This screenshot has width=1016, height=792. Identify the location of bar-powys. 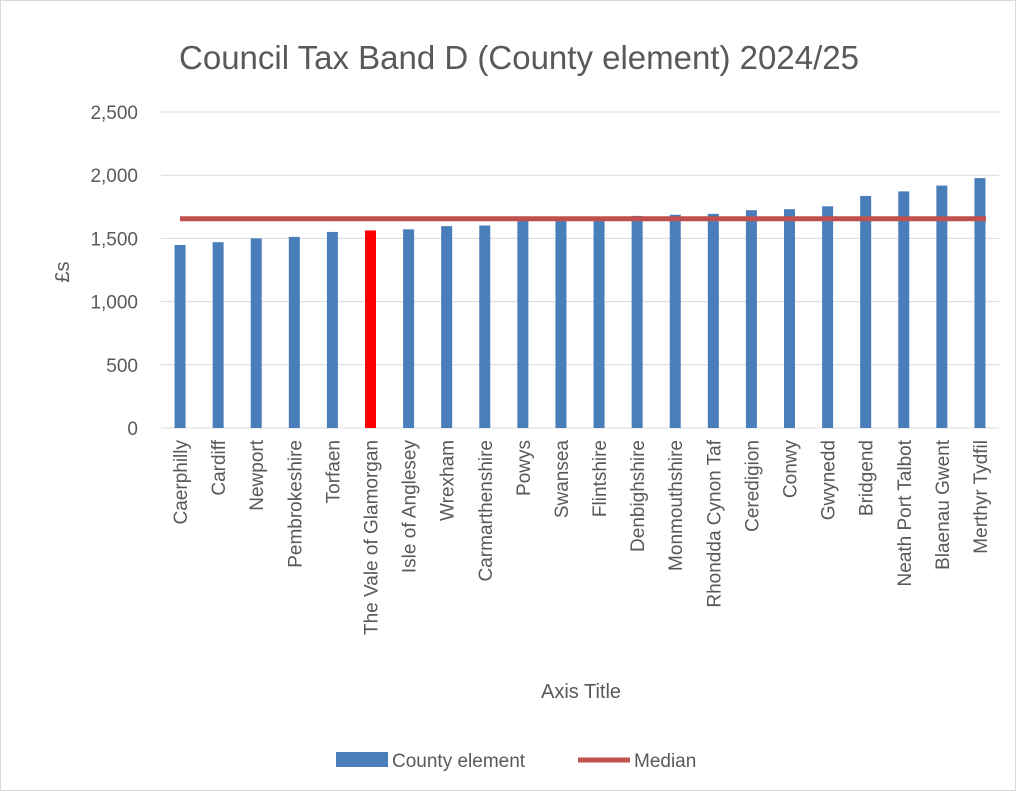
(523, 323).